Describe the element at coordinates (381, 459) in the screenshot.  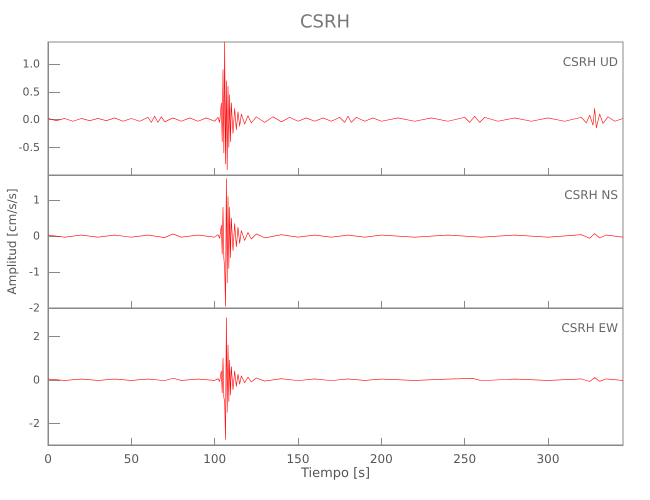
I see `x-tick-label: 200` at that location.